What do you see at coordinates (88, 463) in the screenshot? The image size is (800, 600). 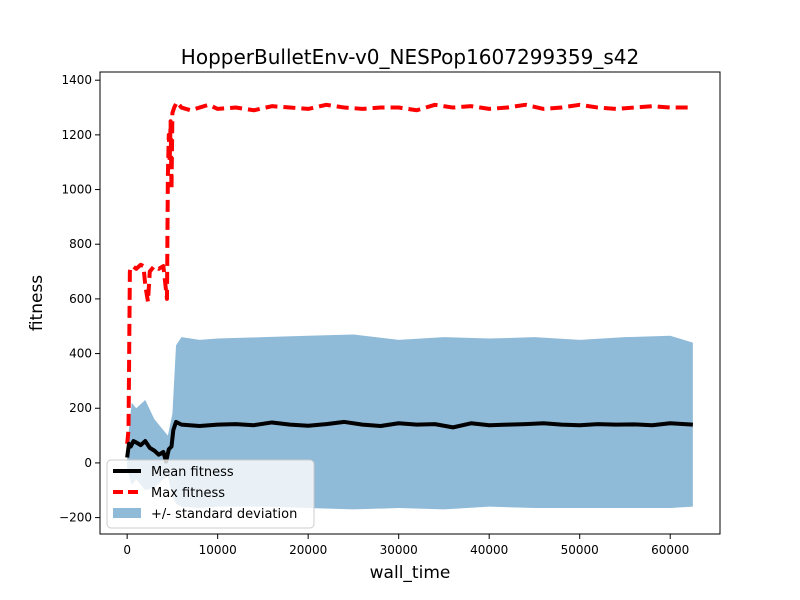 I see `y-tick-label: 0` at bounding box center [88, 463].